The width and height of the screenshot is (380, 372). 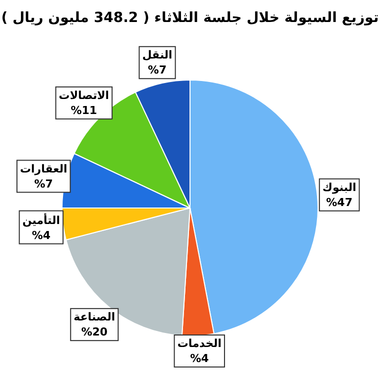 What do you see at coordinates (41, 219) in the screenshot?
I see `slice-label: التأمين` at bounding box center [41, 219].